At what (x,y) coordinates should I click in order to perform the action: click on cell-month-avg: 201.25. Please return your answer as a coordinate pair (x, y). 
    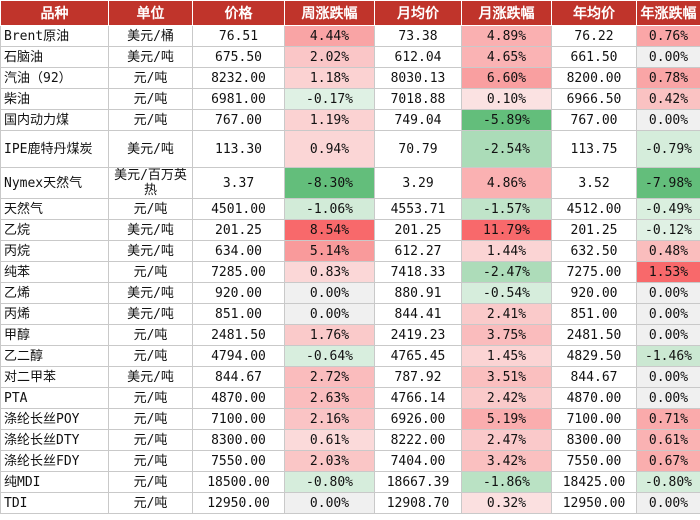
    Looking at the image, I should click on (418, 230).